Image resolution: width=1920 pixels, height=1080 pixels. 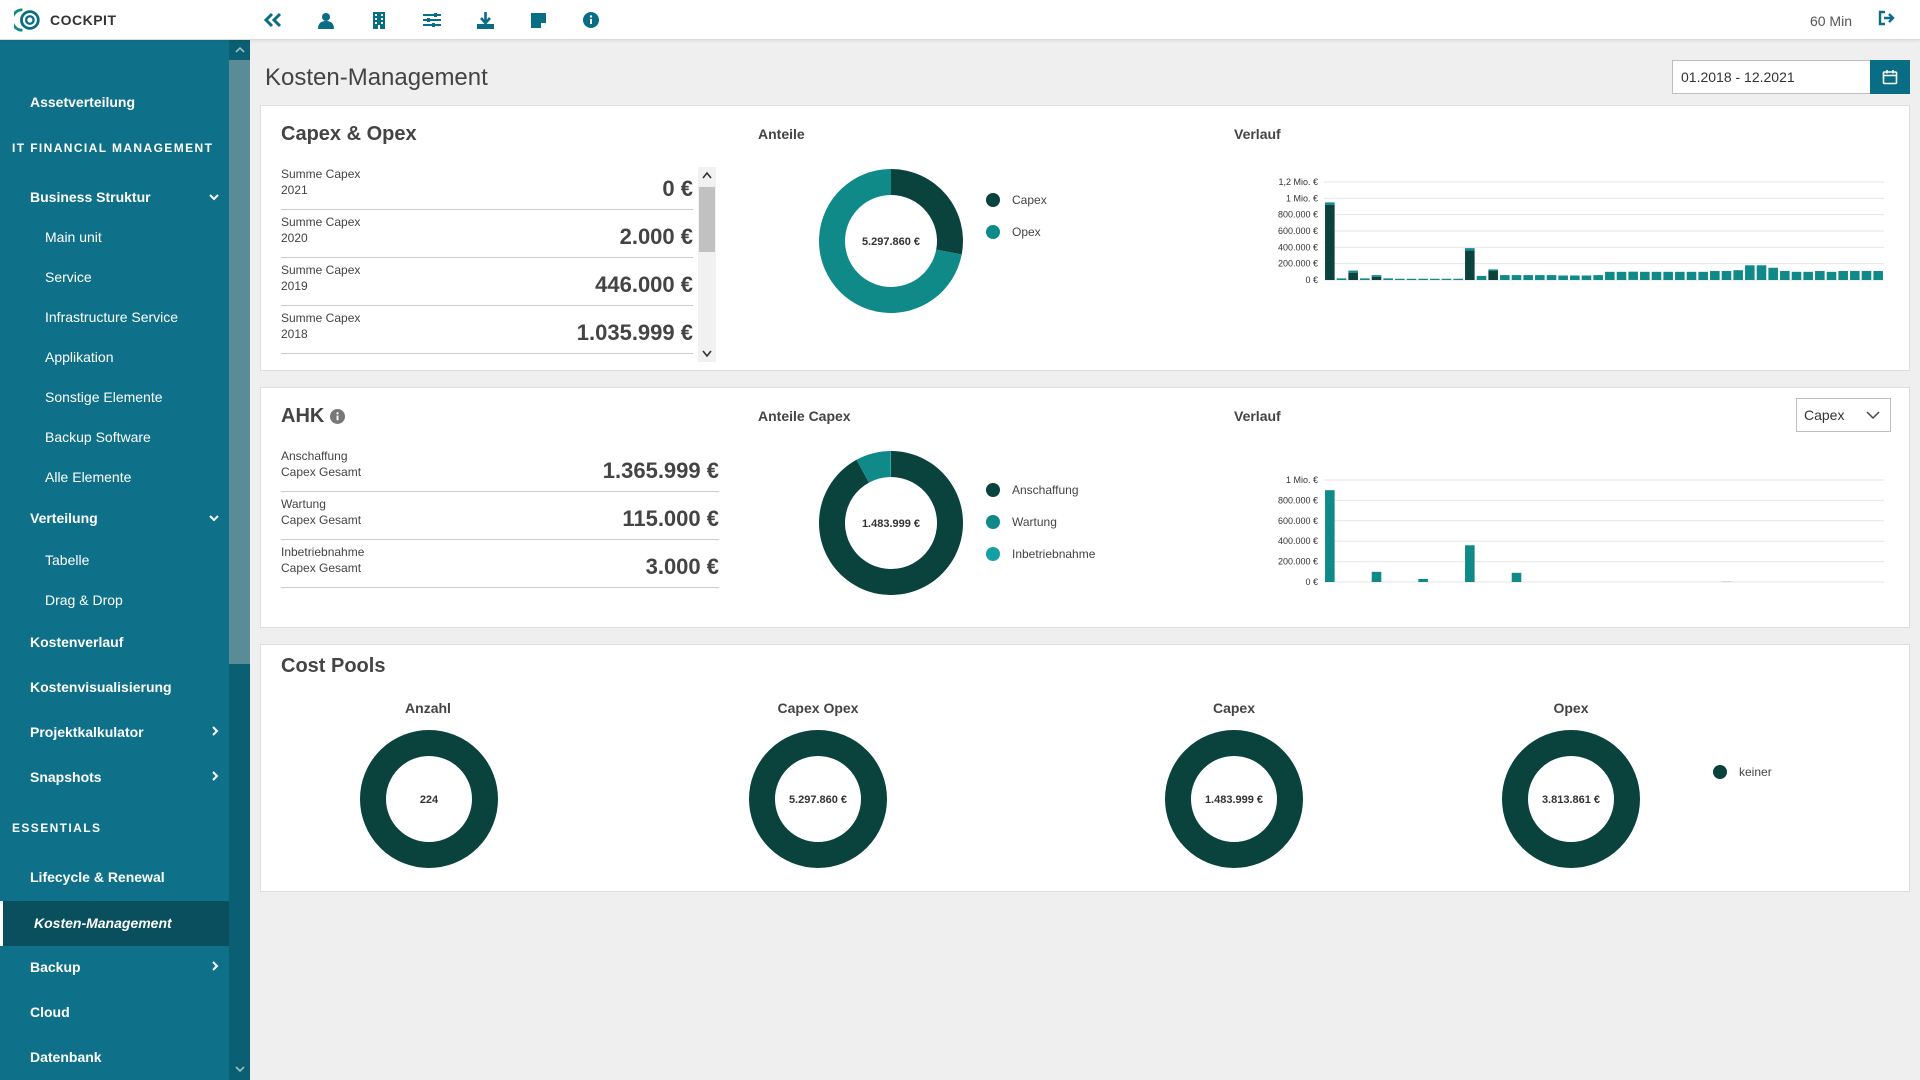 I want to click on sidebar-item-cloud: Cloud, so click(x=114, y=1012).